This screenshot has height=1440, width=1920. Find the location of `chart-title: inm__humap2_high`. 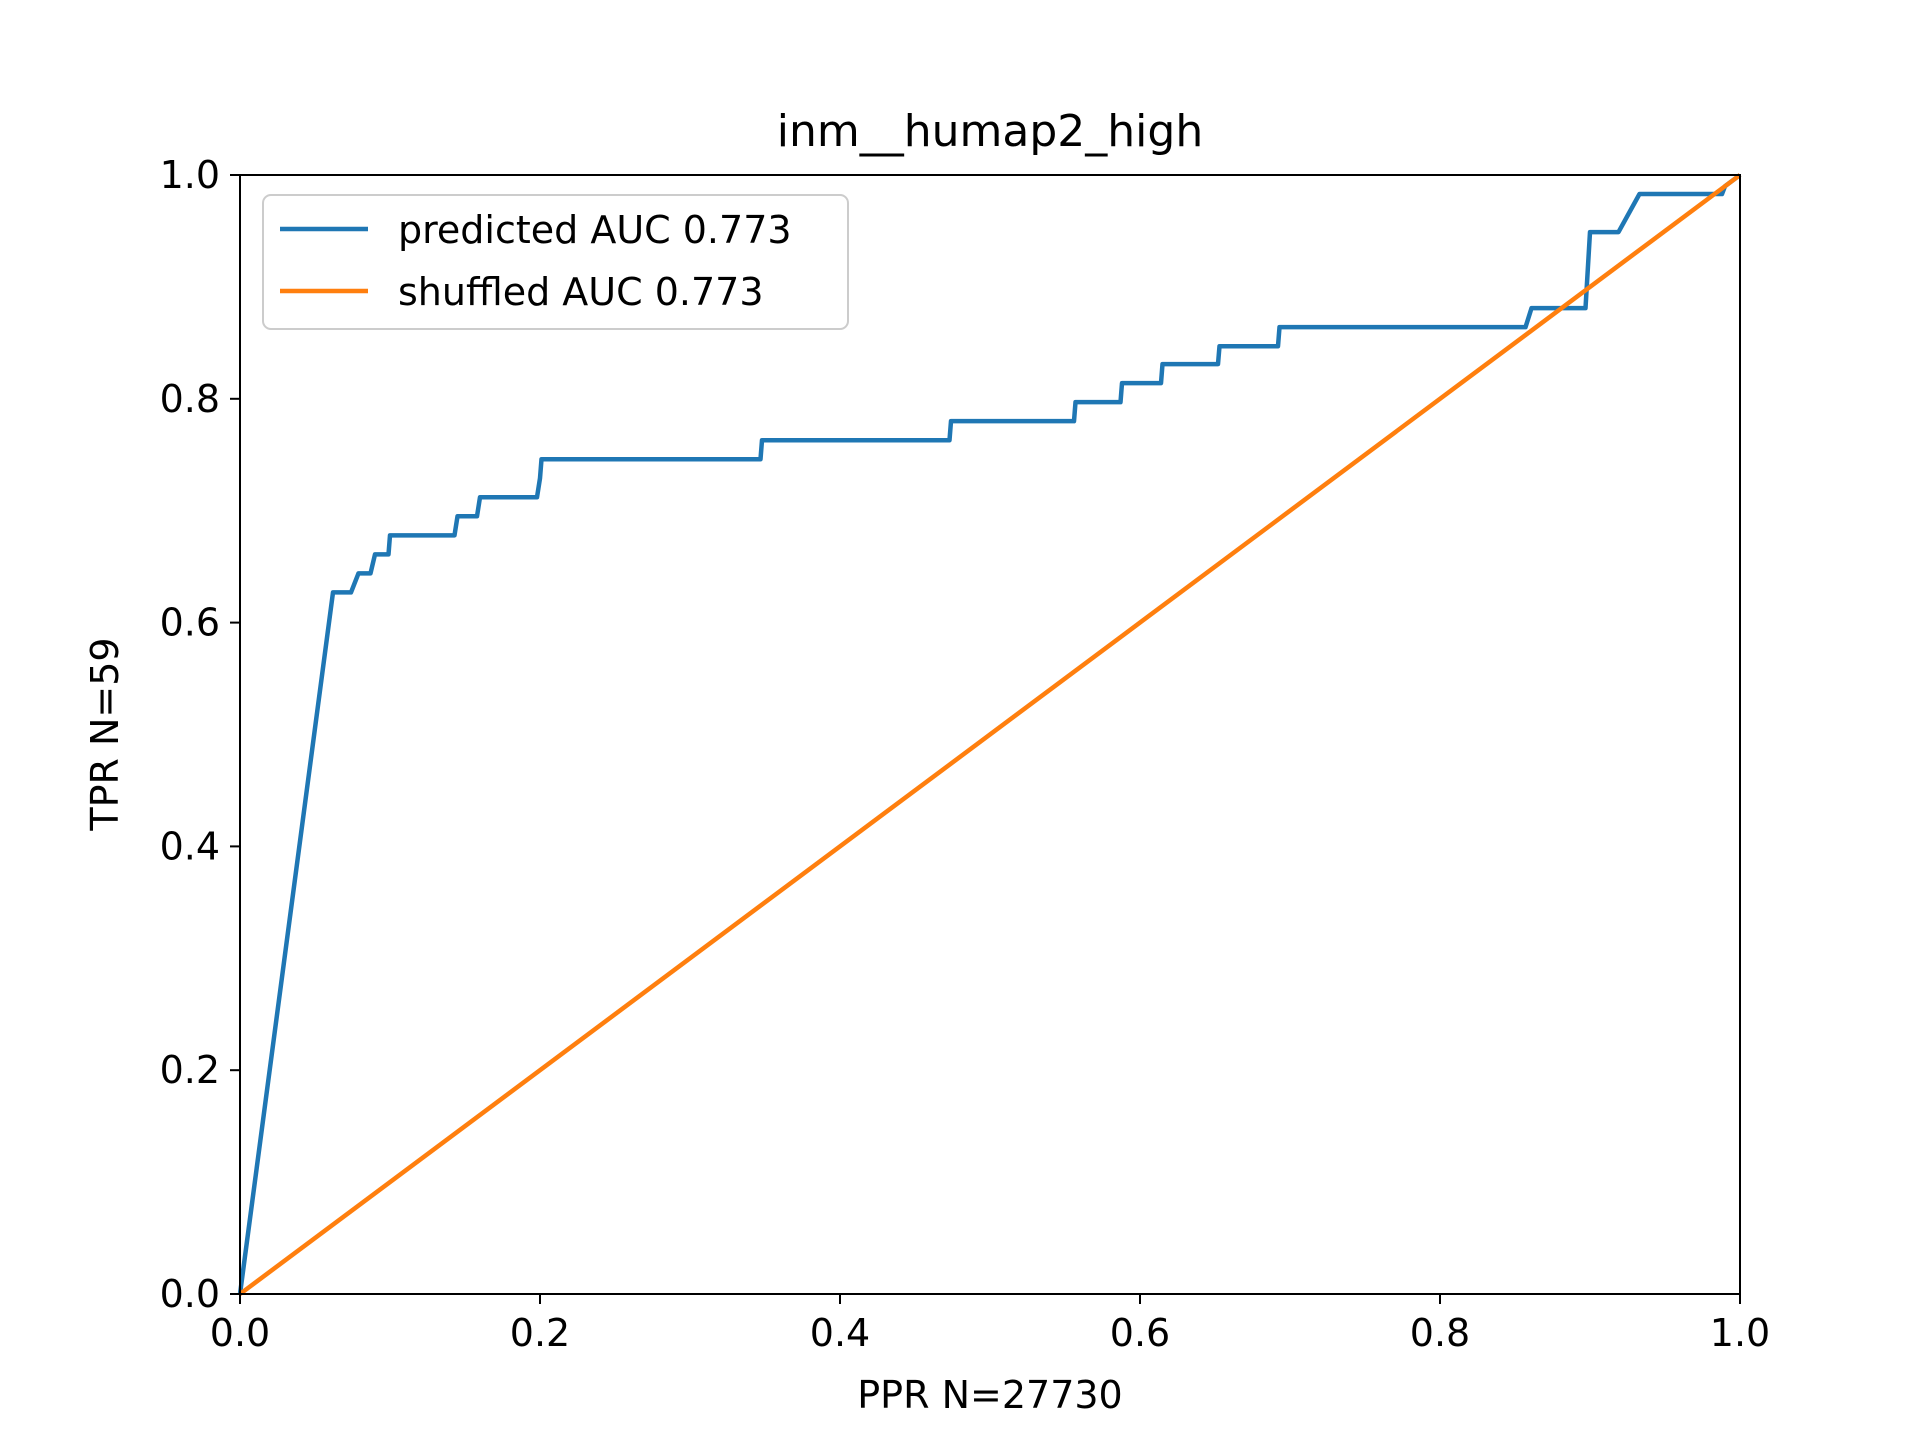

chart-title: inm__humap2_high is located at coordinates (990, 131).